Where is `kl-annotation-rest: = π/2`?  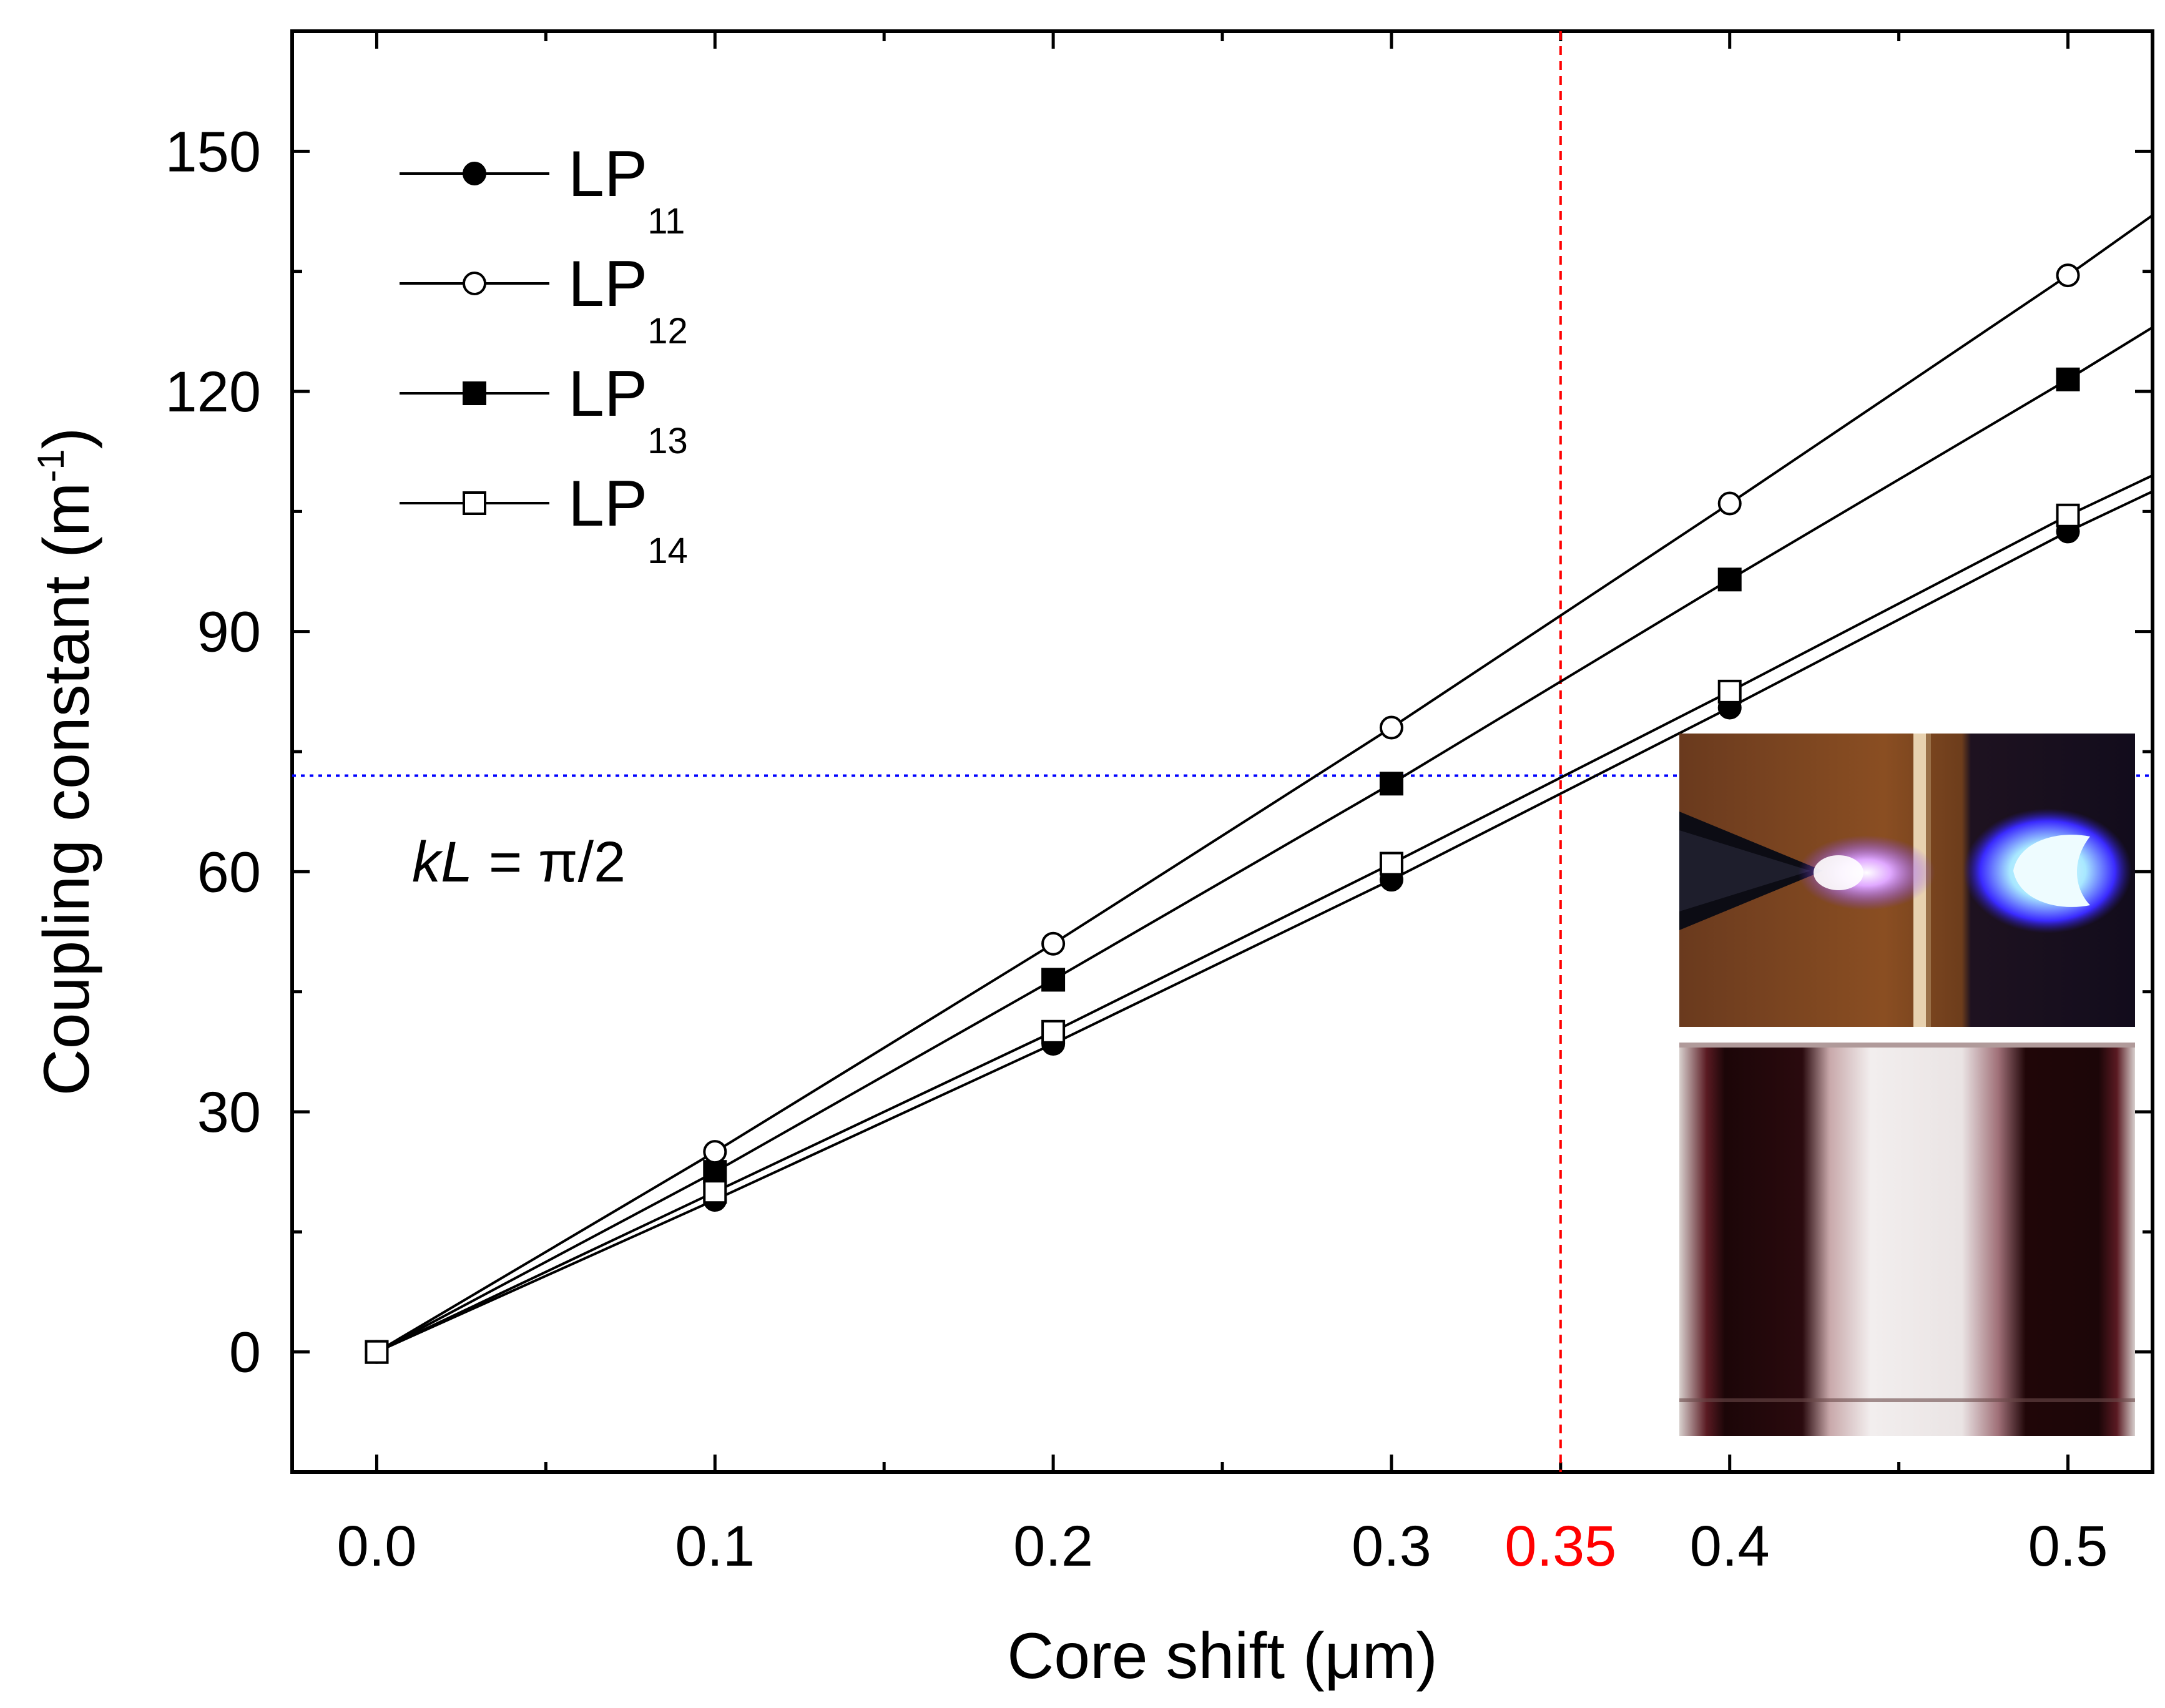
kl-annotation-rest: = π/2 is located at coordinates (549, 862).